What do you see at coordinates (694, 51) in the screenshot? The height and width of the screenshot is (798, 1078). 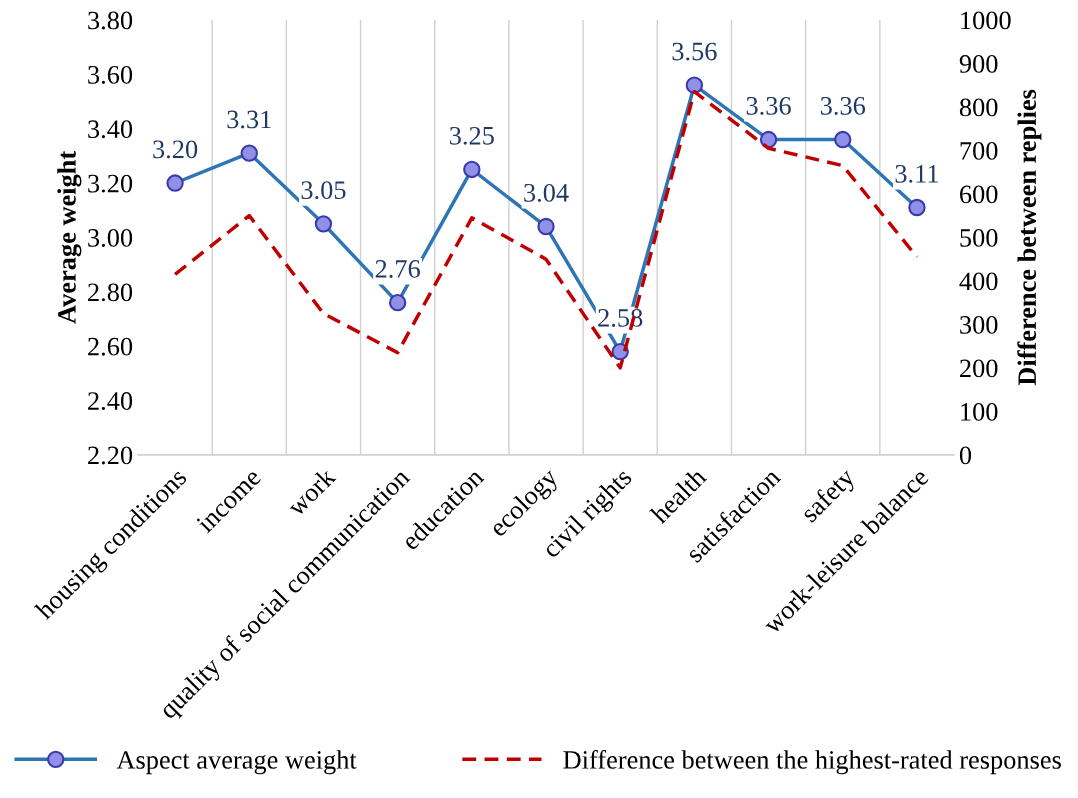 I see `data-label: 3.56` at bounding box center [694, 51].